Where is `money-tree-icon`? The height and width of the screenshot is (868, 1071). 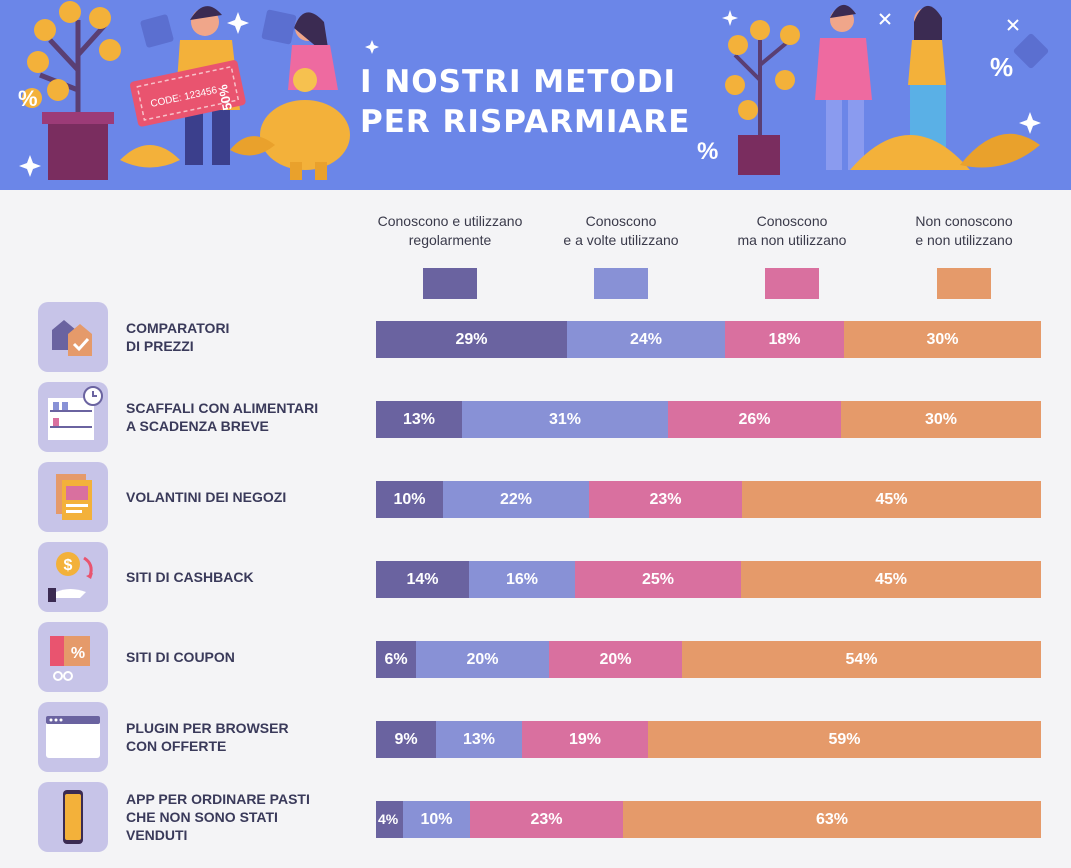 money-tree-icon is located at coordinates (71, 90).